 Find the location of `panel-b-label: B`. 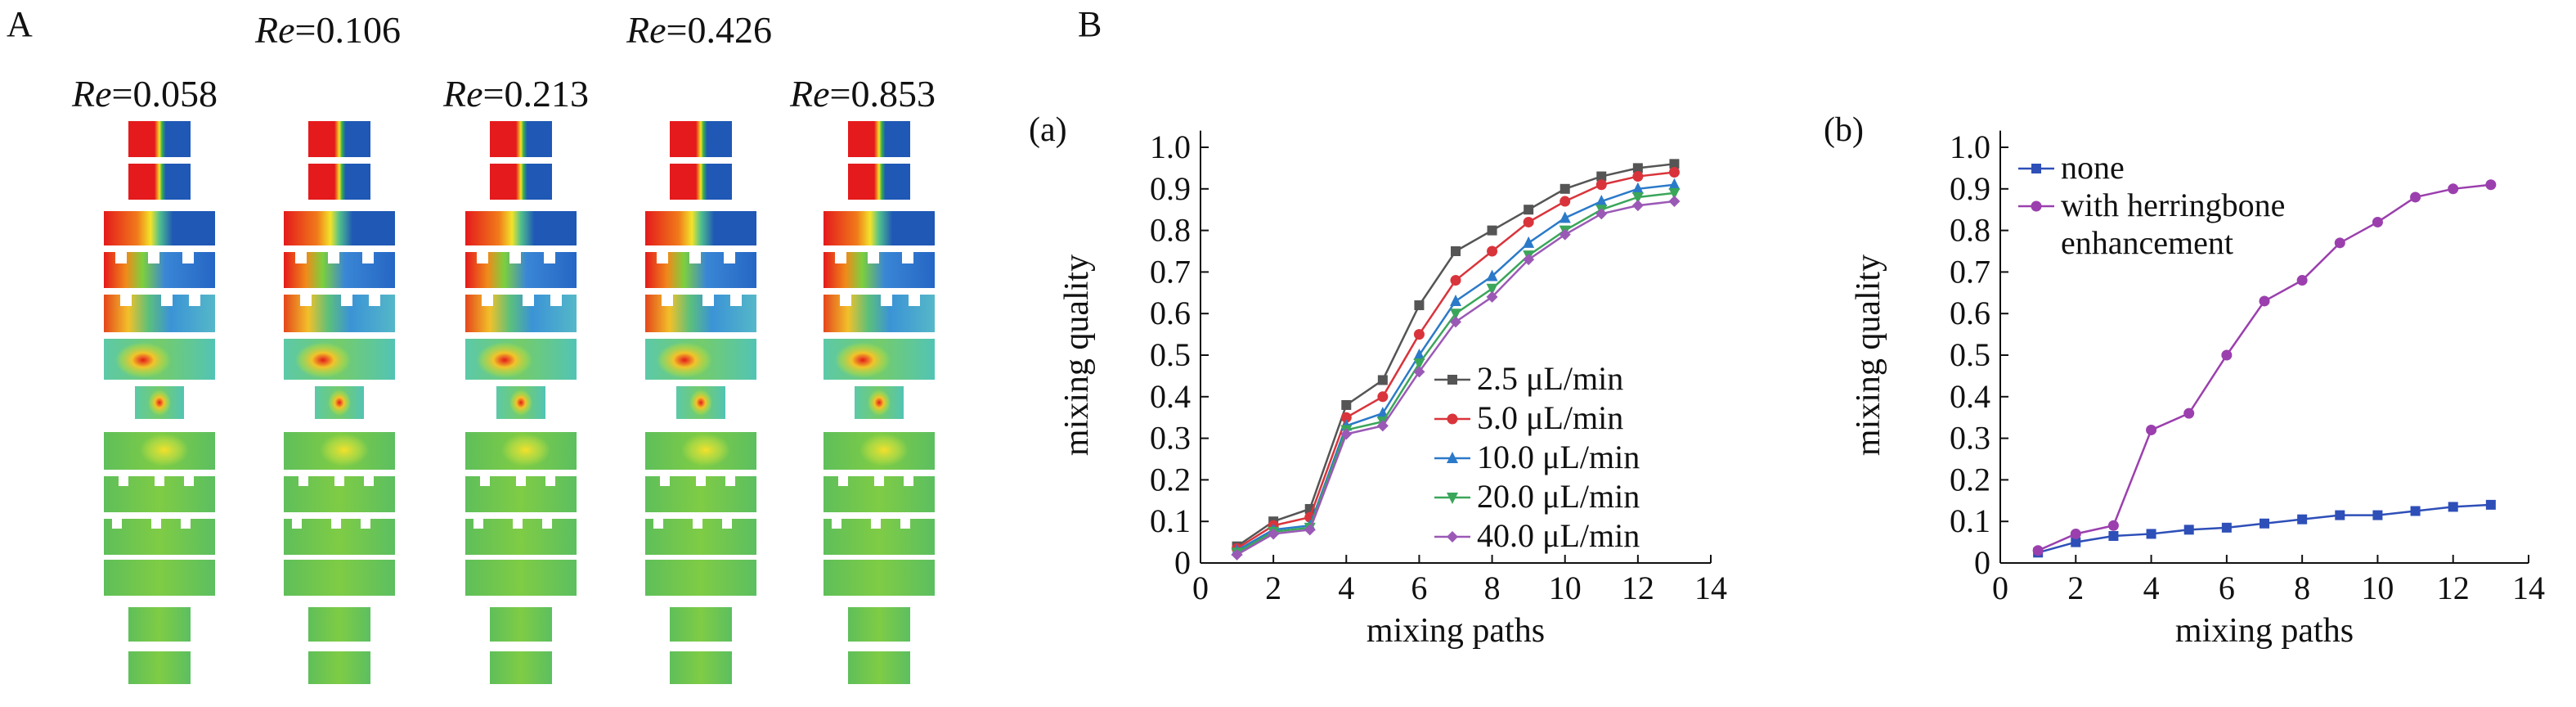

panel-b-label: B is located at coordinates (1090, 24).